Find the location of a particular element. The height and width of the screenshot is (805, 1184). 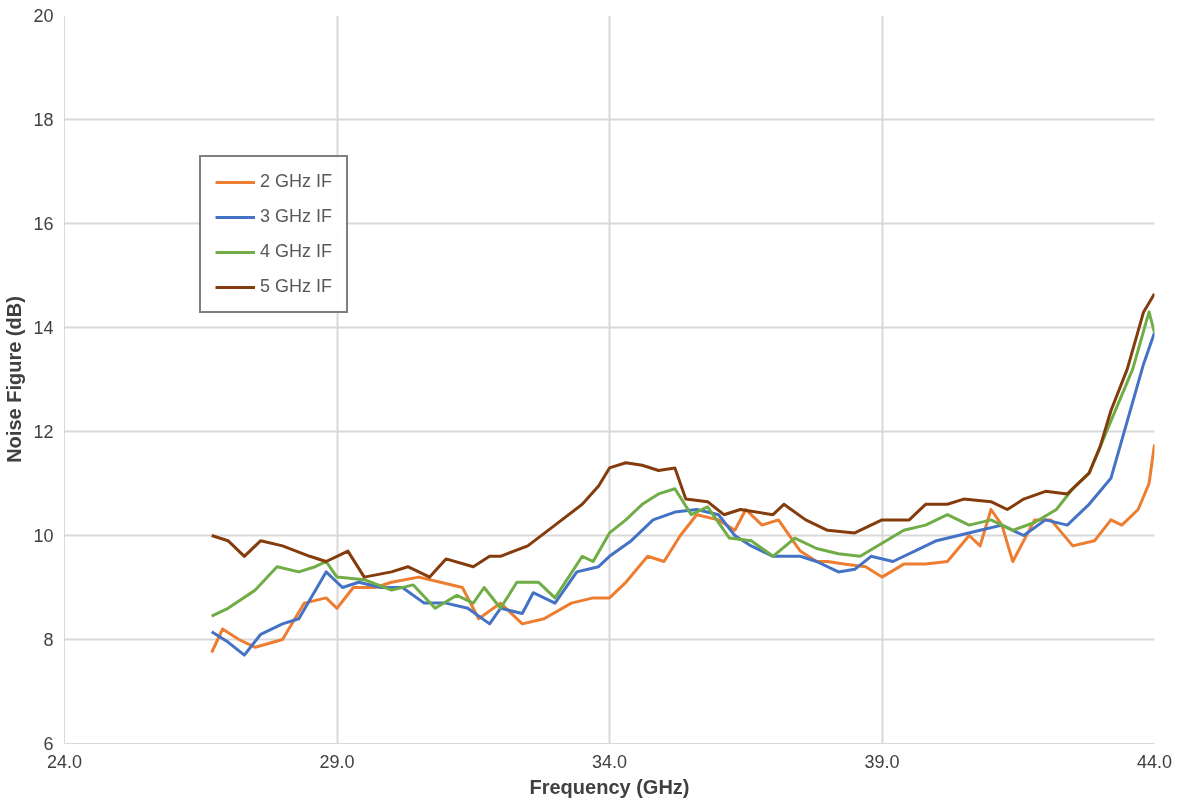

y-tick-label: 20 is located at coordinates (43, 16).